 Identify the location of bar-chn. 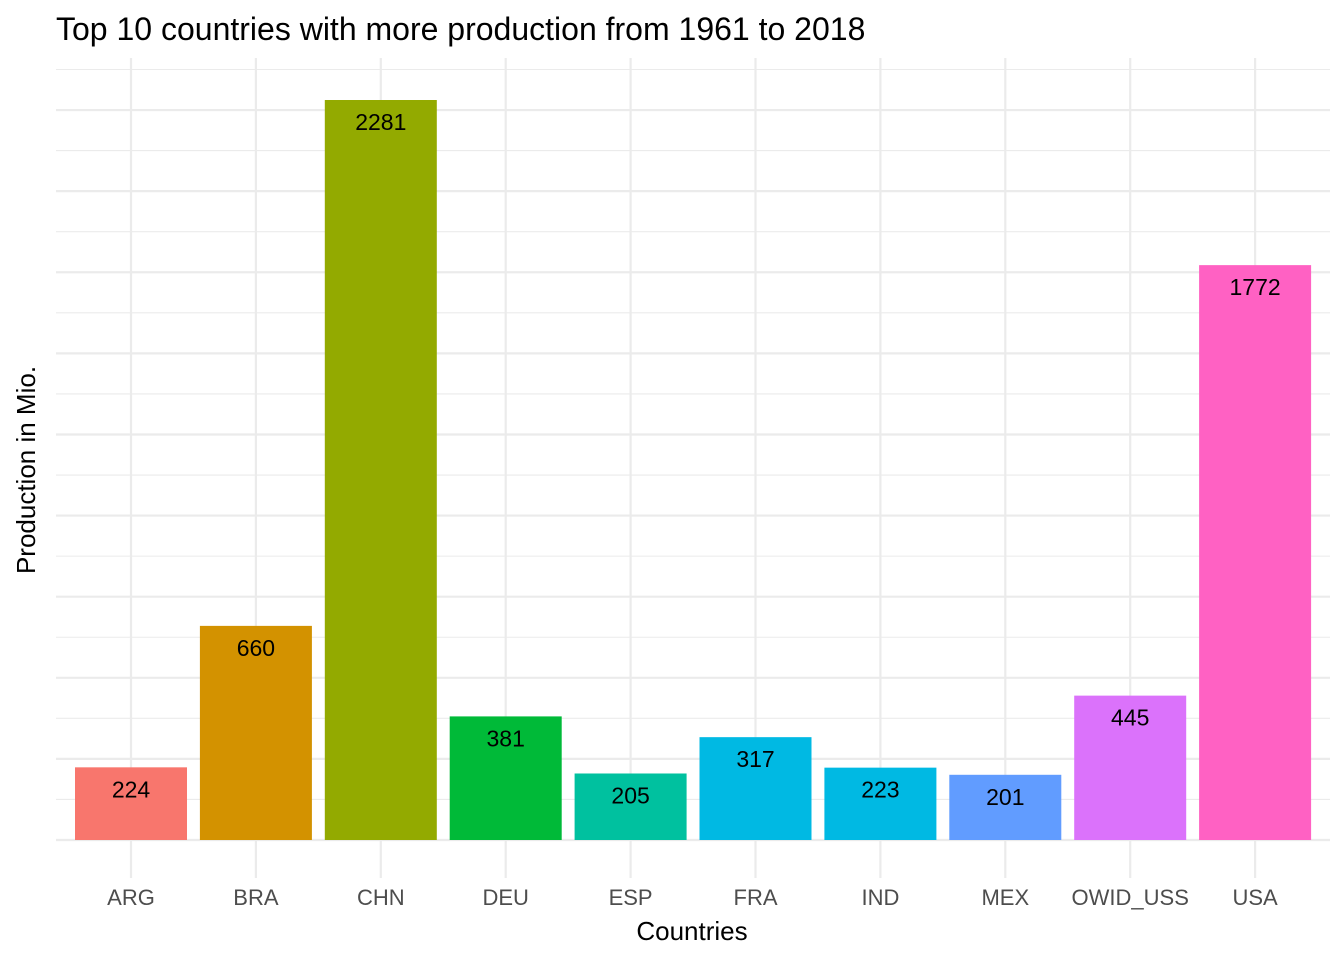
(380, 470).